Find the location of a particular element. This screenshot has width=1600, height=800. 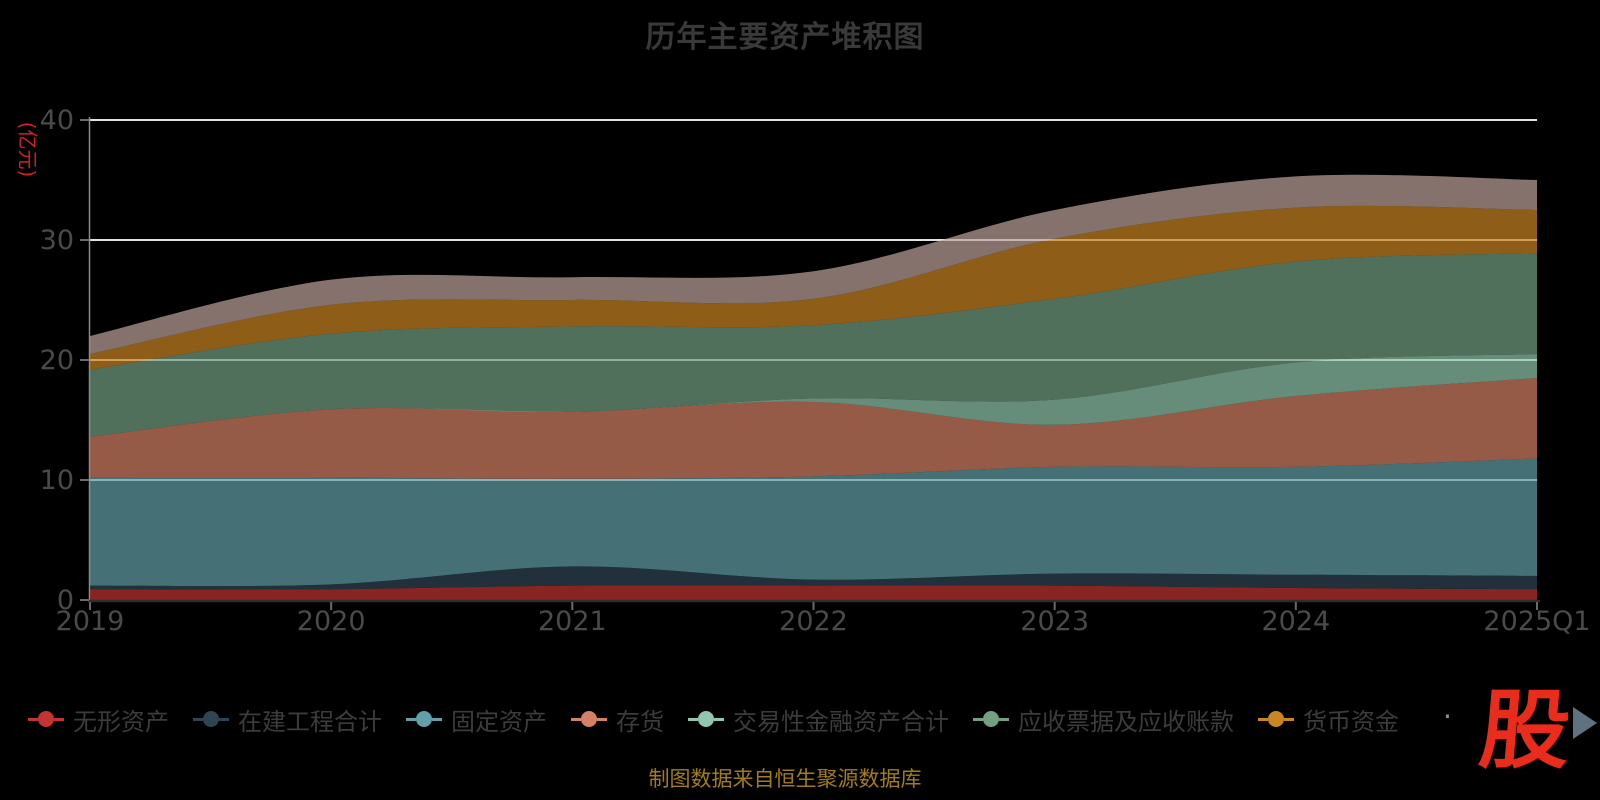

legend-label: 货币资金 is located at coordinates (1351, 721).